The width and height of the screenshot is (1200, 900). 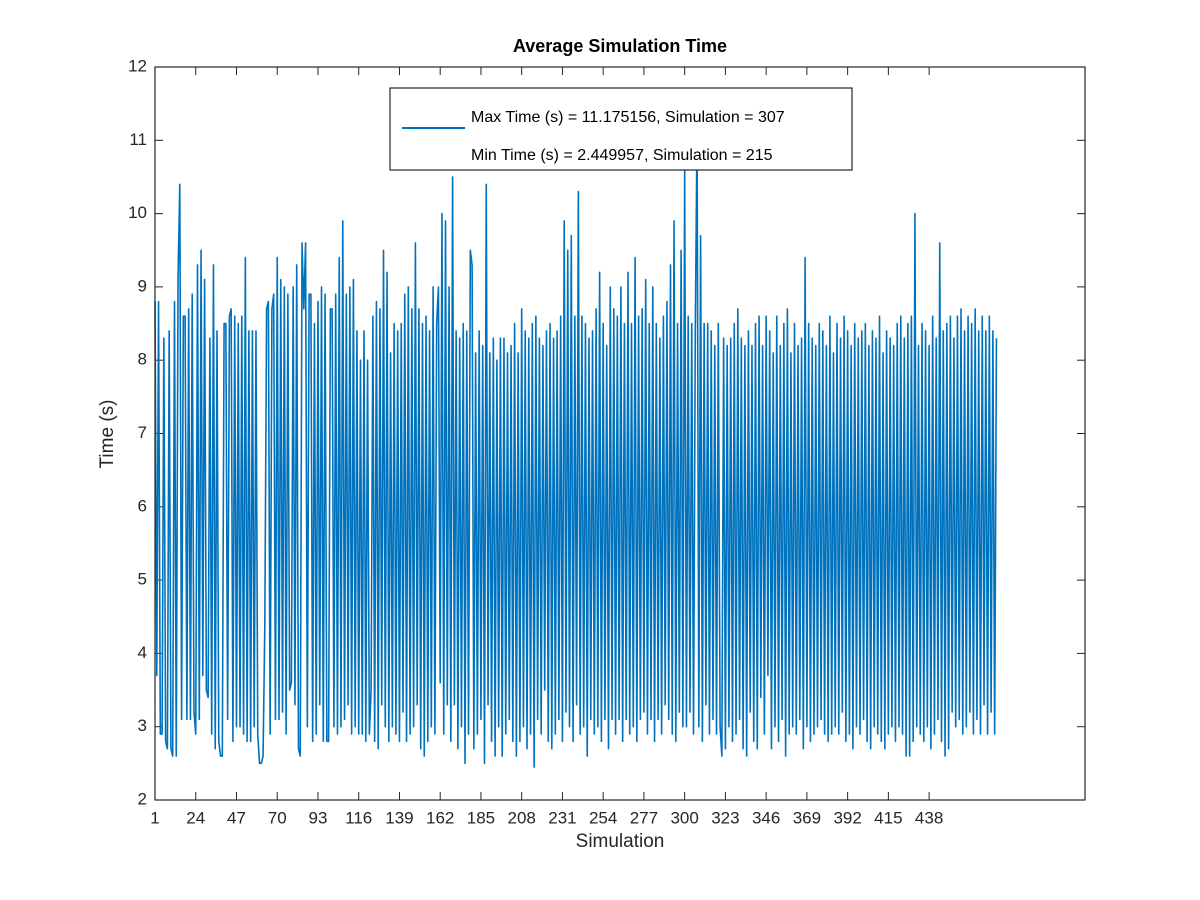 I want to click on x-tick-label: 70, so click(x=277, y=817).